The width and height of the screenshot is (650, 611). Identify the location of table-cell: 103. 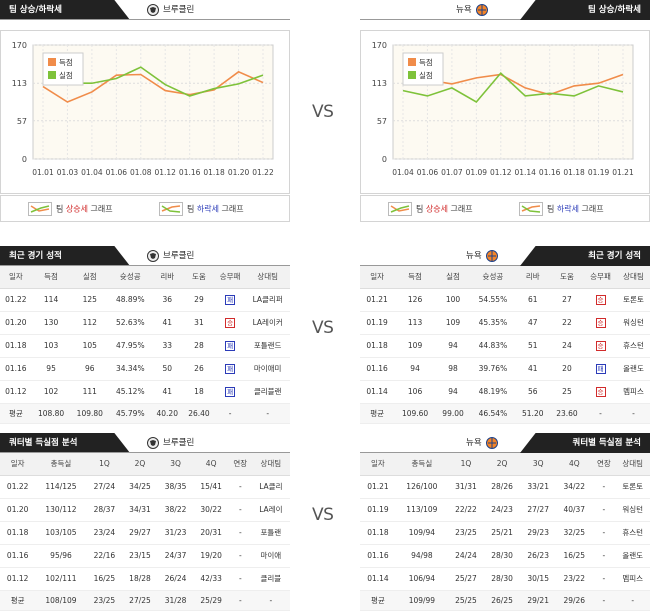
(51, 346).